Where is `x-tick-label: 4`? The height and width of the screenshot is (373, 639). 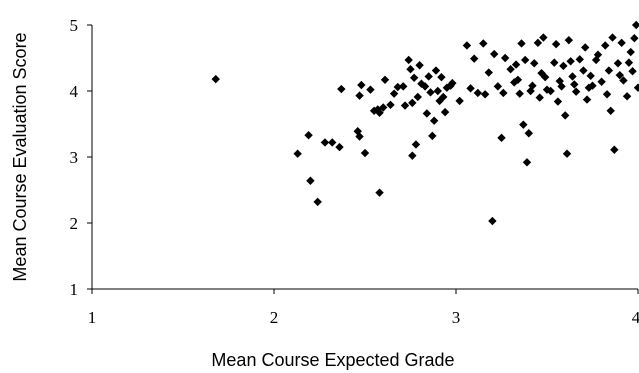 x-tick-label: 4 is located at coordinates (635, 317).